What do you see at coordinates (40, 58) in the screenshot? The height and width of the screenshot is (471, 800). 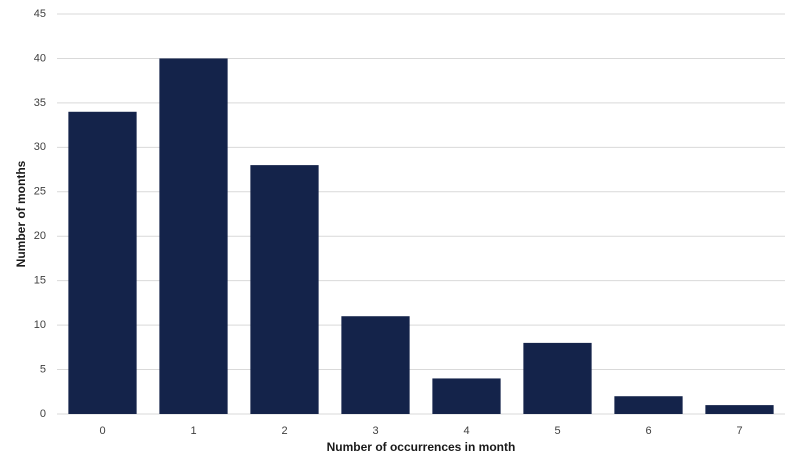 I see `y-tick-label: 40` at bounding box center [40, 58].